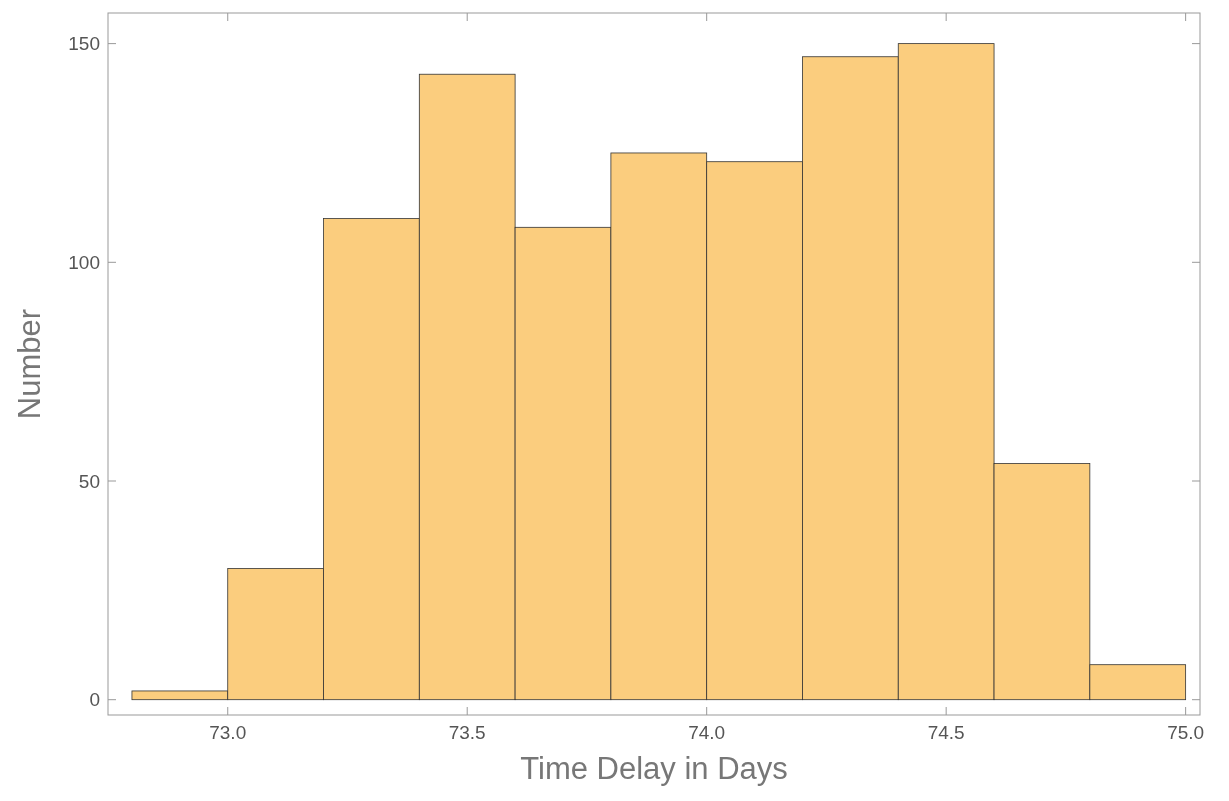  What do you see at coordinates (84, 262) in the screenshot?
I see `y-tick-label: 100` at bounding box center [84, 262].